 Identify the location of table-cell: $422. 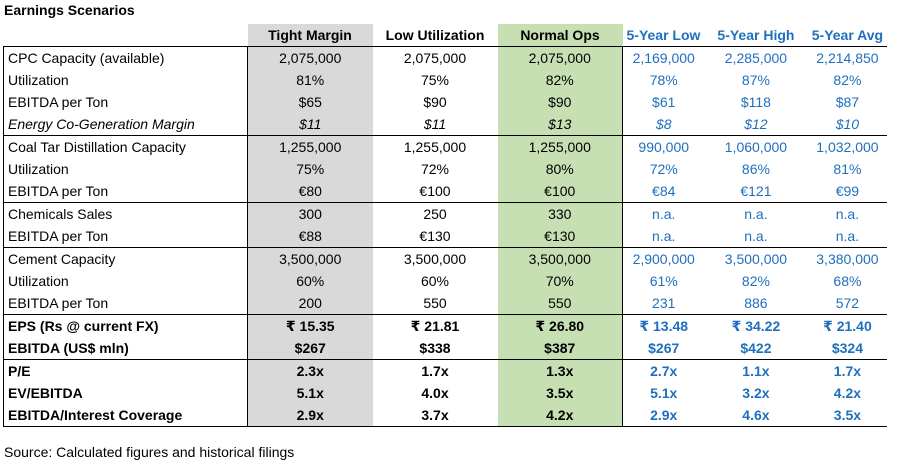
(756, 348).